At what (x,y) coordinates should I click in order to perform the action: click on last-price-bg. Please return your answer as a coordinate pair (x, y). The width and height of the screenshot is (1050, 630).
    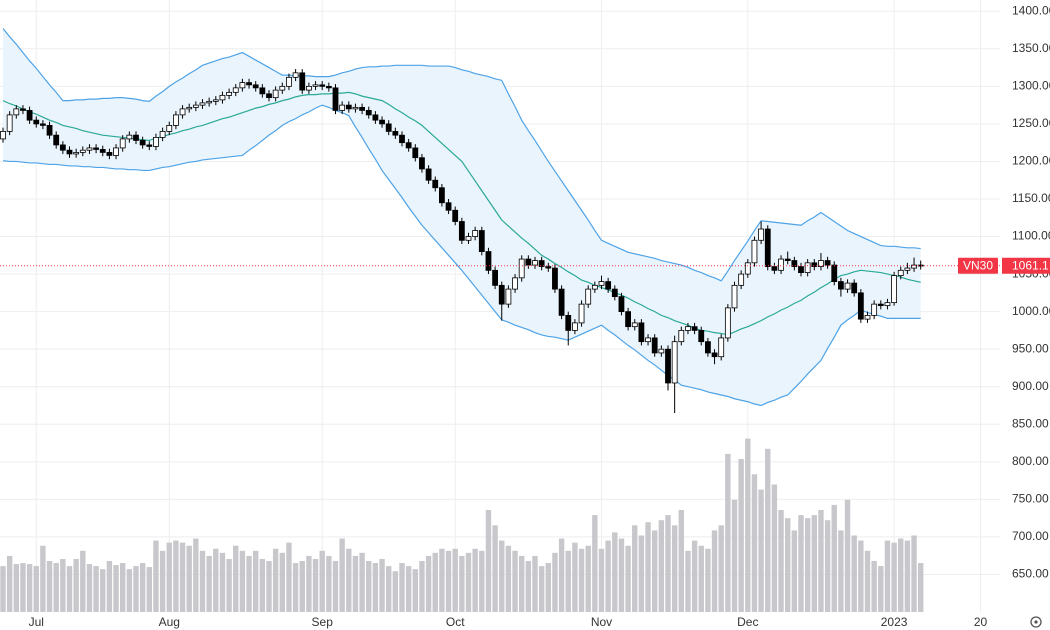
    Looking at the image, I should click on (1026, 265).